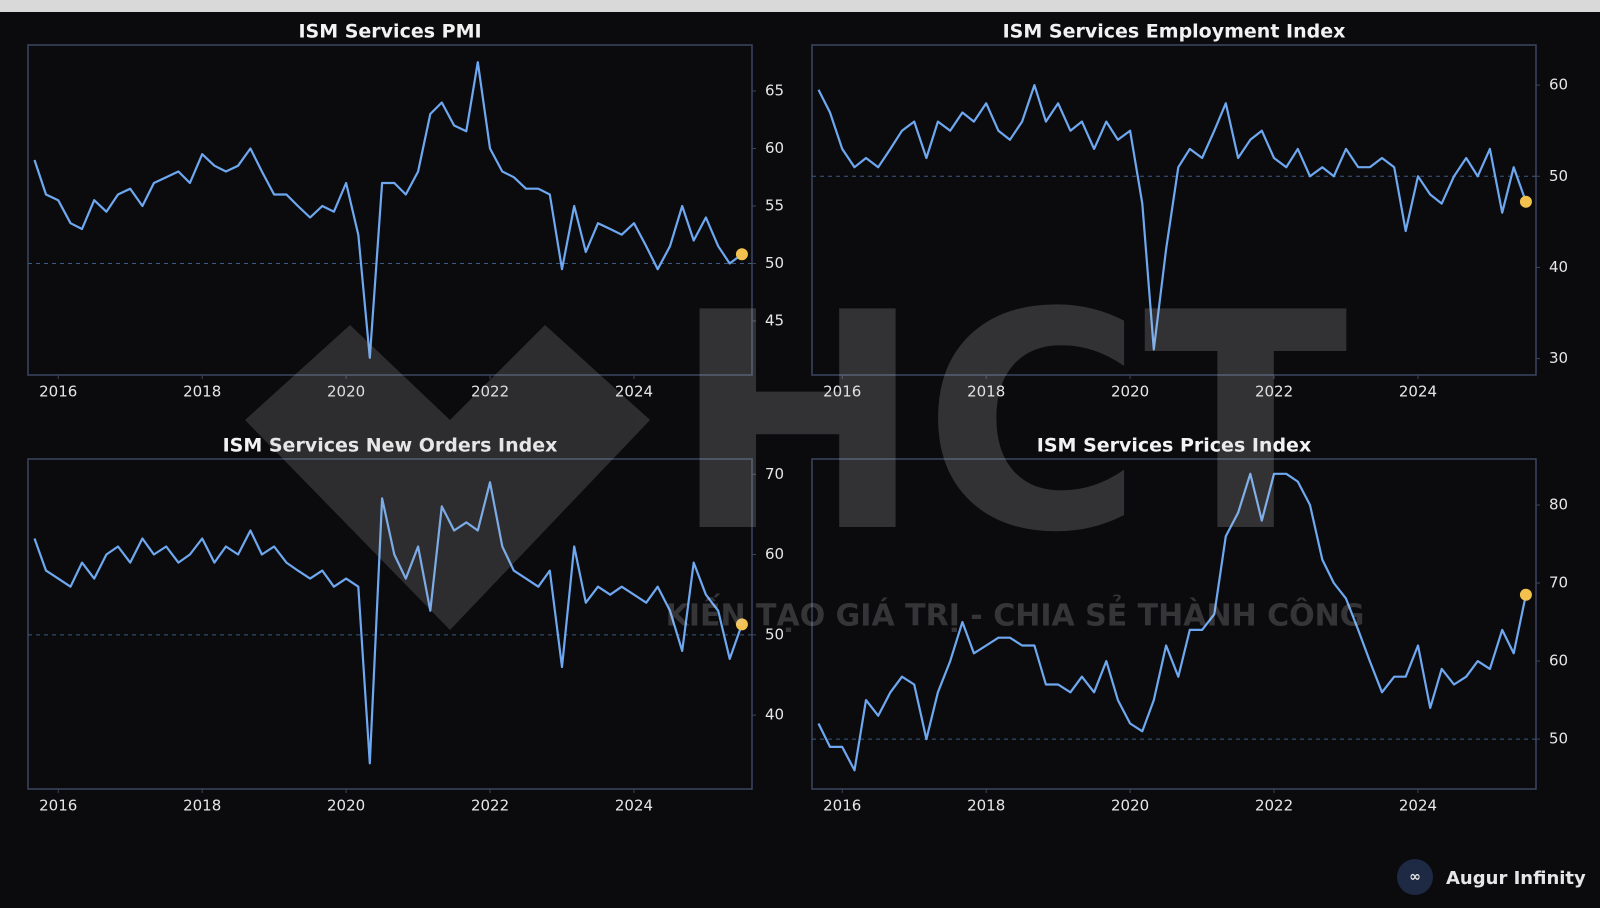 This screenshot has height=908, width=1600. I want to click on y-tick-label: 65, so click(774, 90).